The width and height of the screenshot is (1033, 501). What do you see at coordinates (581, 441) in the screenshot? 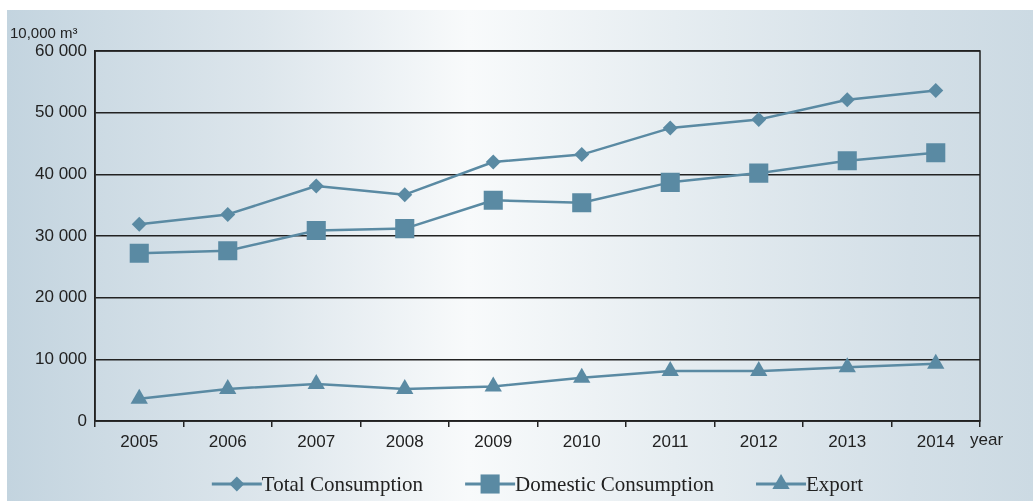
I see `x-tick-label: 2010` at bounding box center [581, 441].